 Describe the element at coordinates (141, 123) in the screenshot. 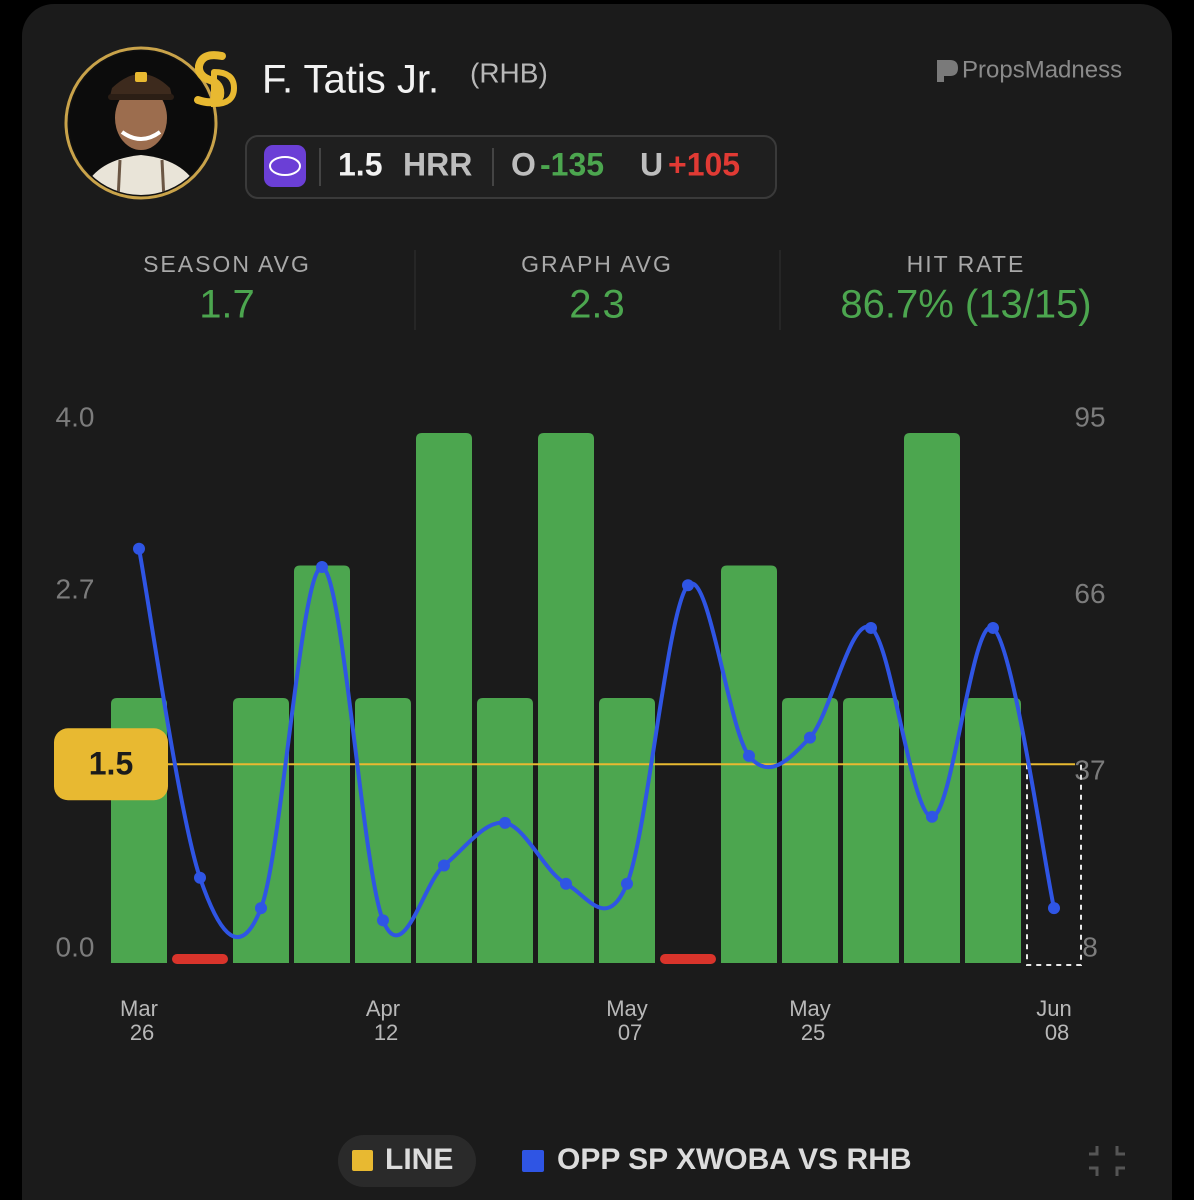

I see `avatar` at that location.